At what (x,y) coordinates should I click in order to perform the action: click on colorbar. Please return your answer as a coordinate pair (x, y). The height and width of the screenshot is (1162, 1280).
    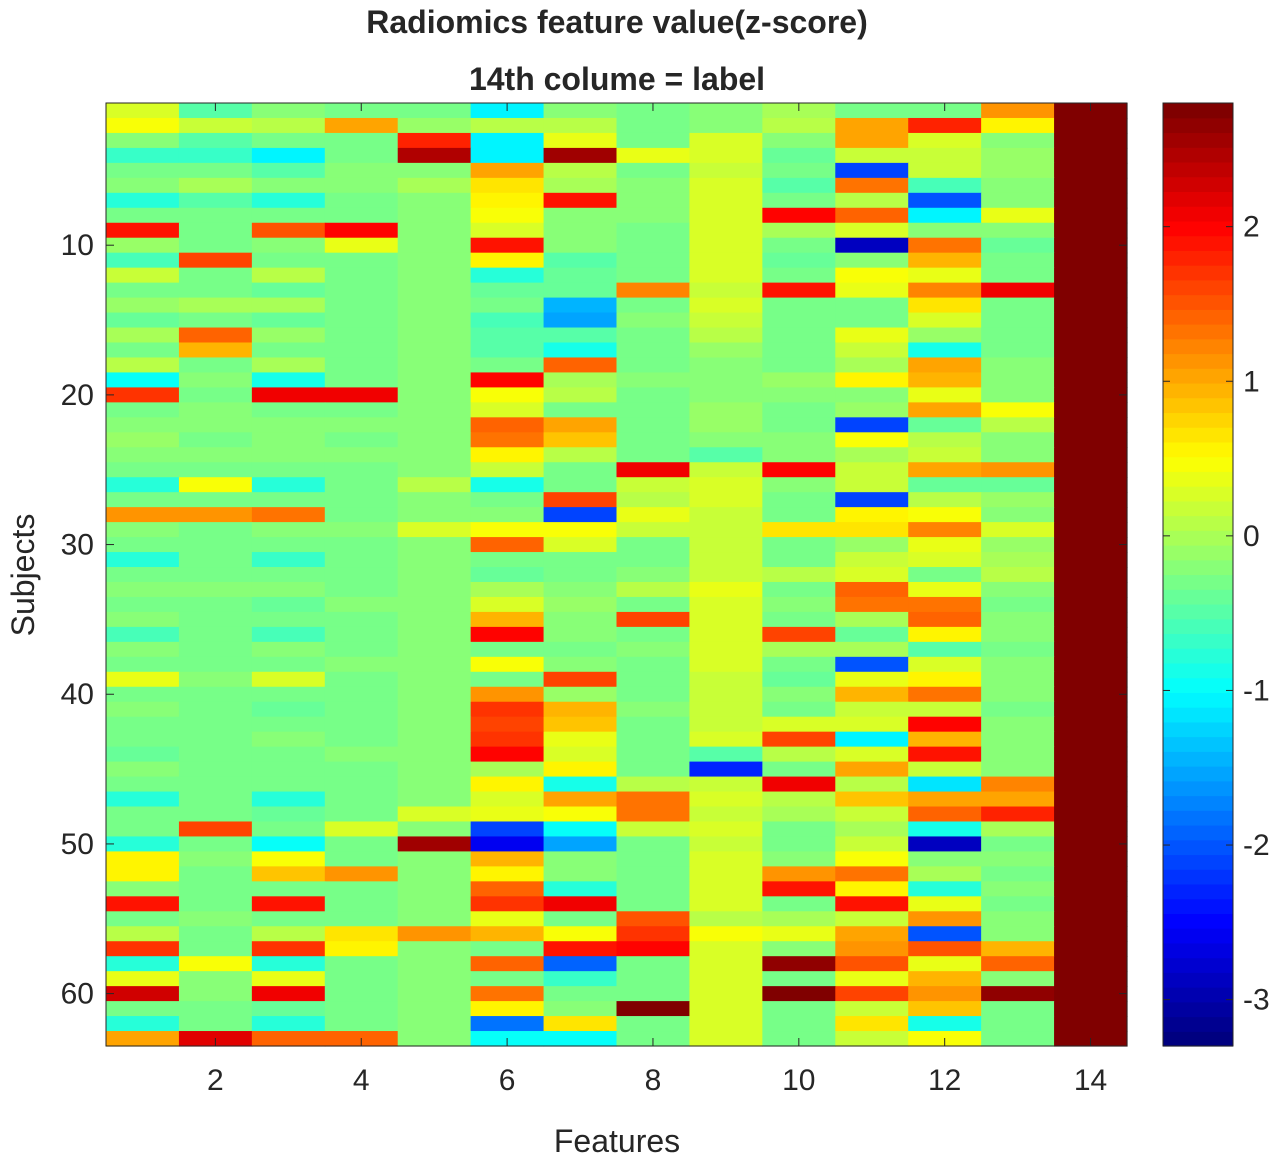
    Looking at the image, I should click on (1198, 575).